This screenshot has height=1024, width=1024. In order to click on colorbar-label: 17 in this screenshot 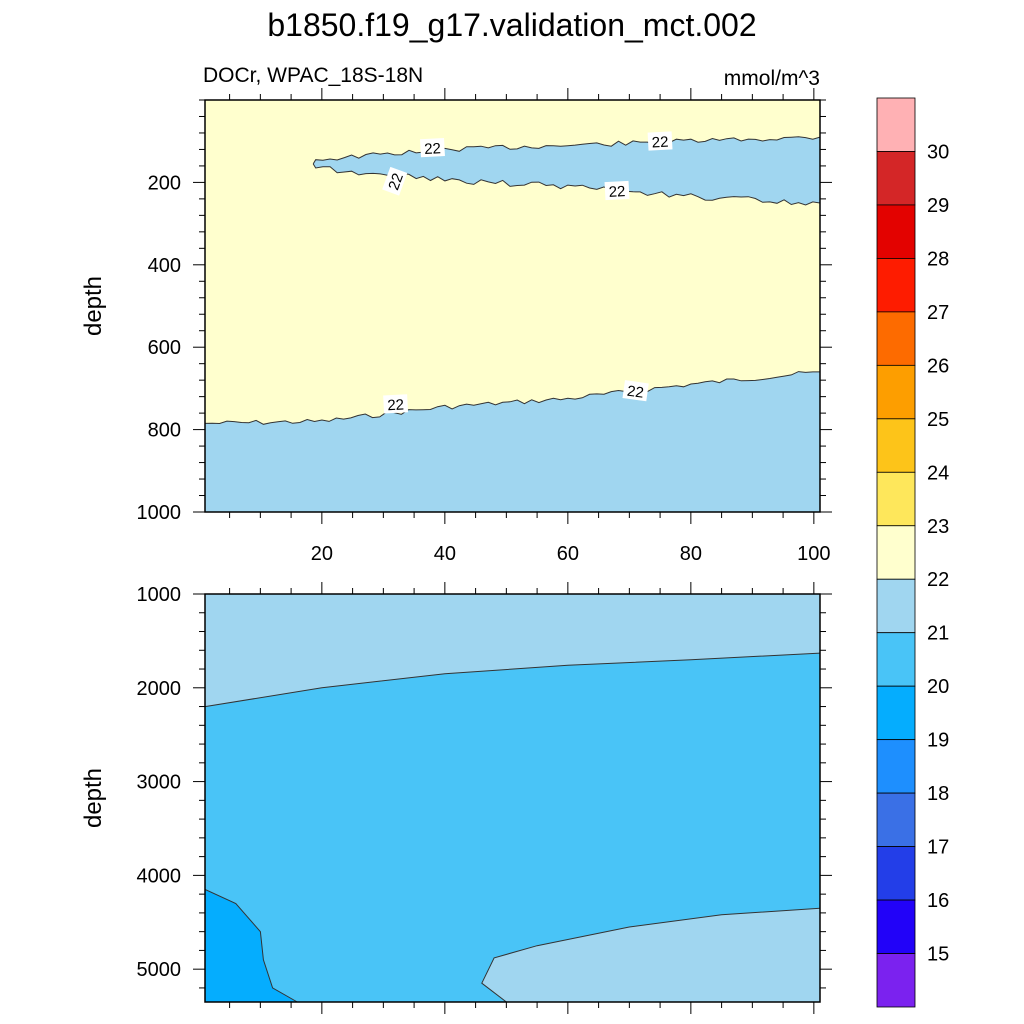, I will do `click(938, 848)`.